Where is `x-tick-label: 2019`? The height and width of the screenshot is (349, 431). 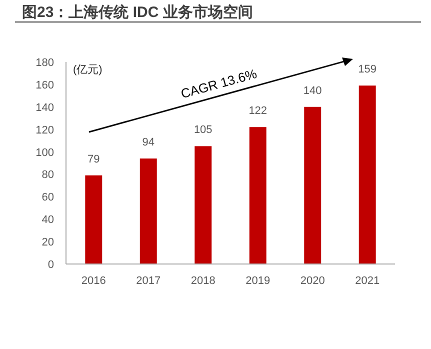 x-tick-label: 2019 is located at coordinates (258, 281).